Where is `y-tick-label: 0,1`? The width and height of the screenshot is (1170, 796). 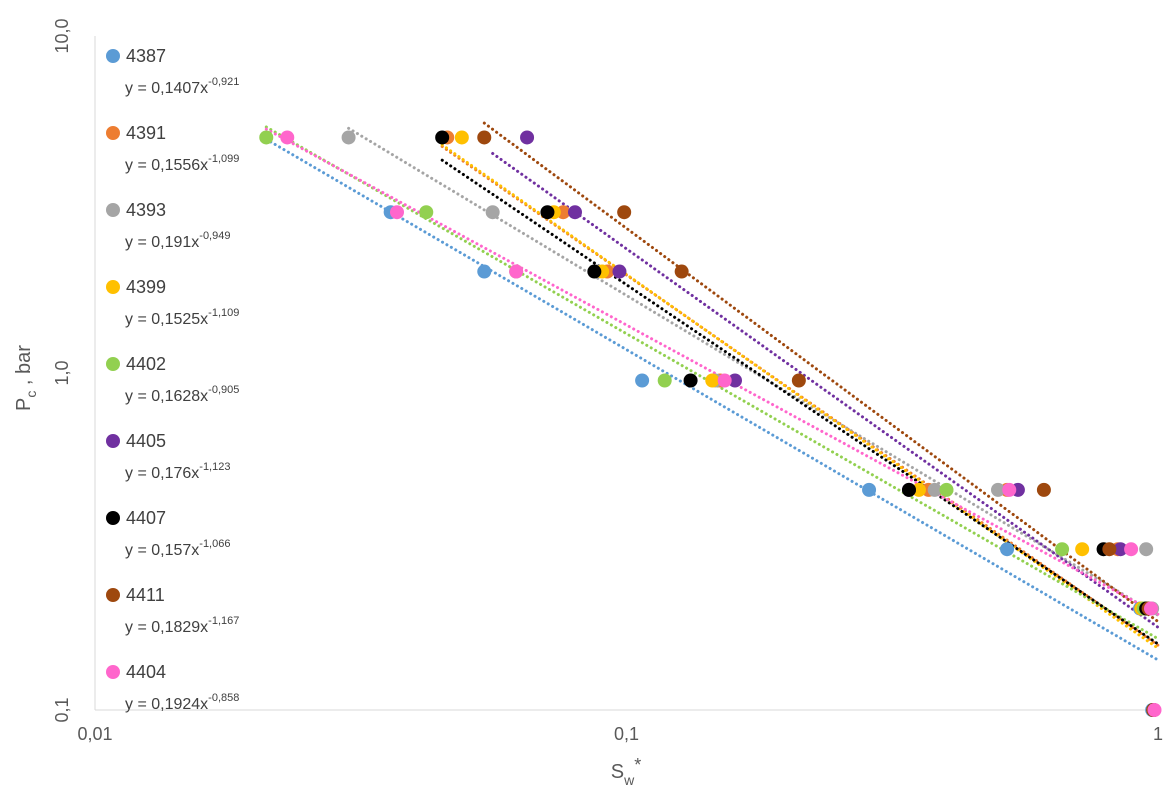 y-tick-label: 0,1 is located at coordinates (62, 709).